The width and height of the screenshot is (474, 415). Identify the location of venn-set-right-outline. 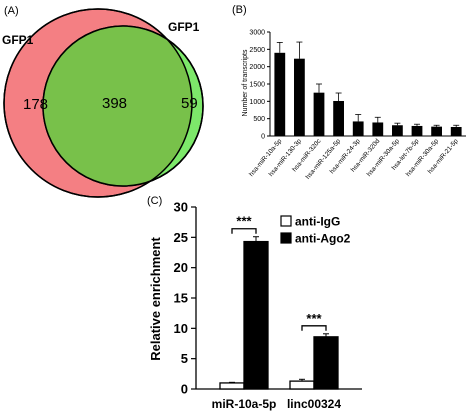
(123, 106).